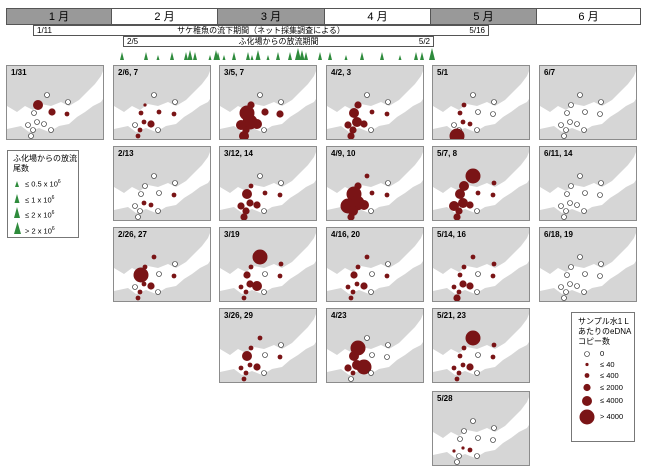  I want to click on map-panel: 6/11, 14, so click(588, 183).